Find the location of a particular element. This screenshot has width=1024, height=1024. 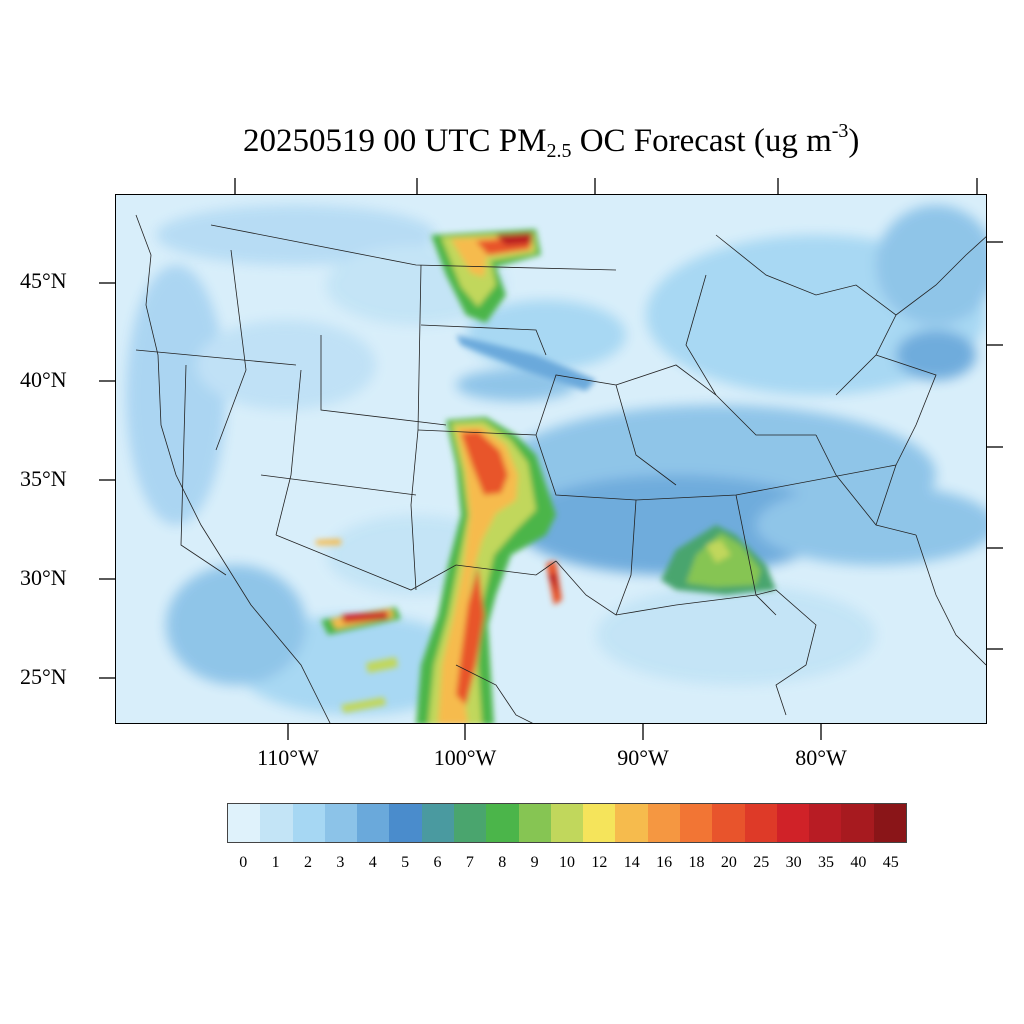

colorbar-label: 12 is located at coordinates (599, 862).